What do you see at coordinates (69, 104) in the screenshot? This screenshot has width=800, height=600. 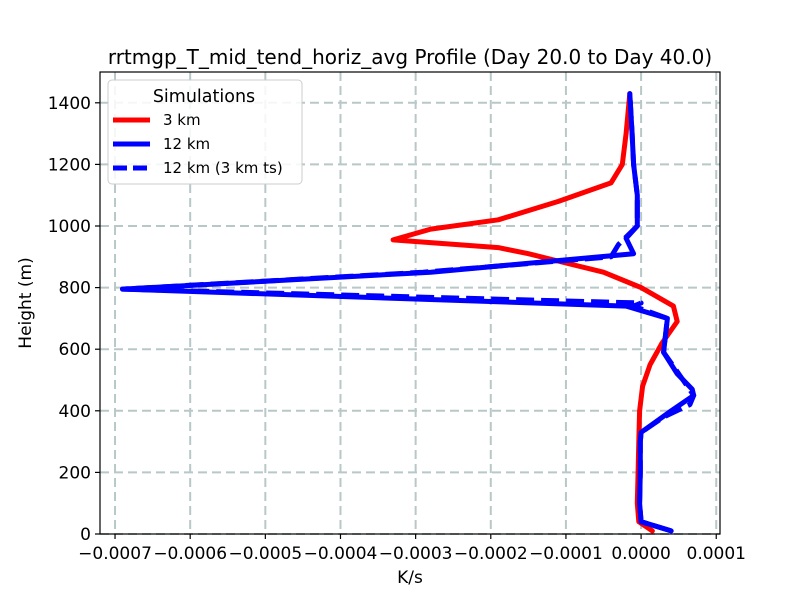 I see `y-tick-label: 1400` at bounding box center [69, 104].